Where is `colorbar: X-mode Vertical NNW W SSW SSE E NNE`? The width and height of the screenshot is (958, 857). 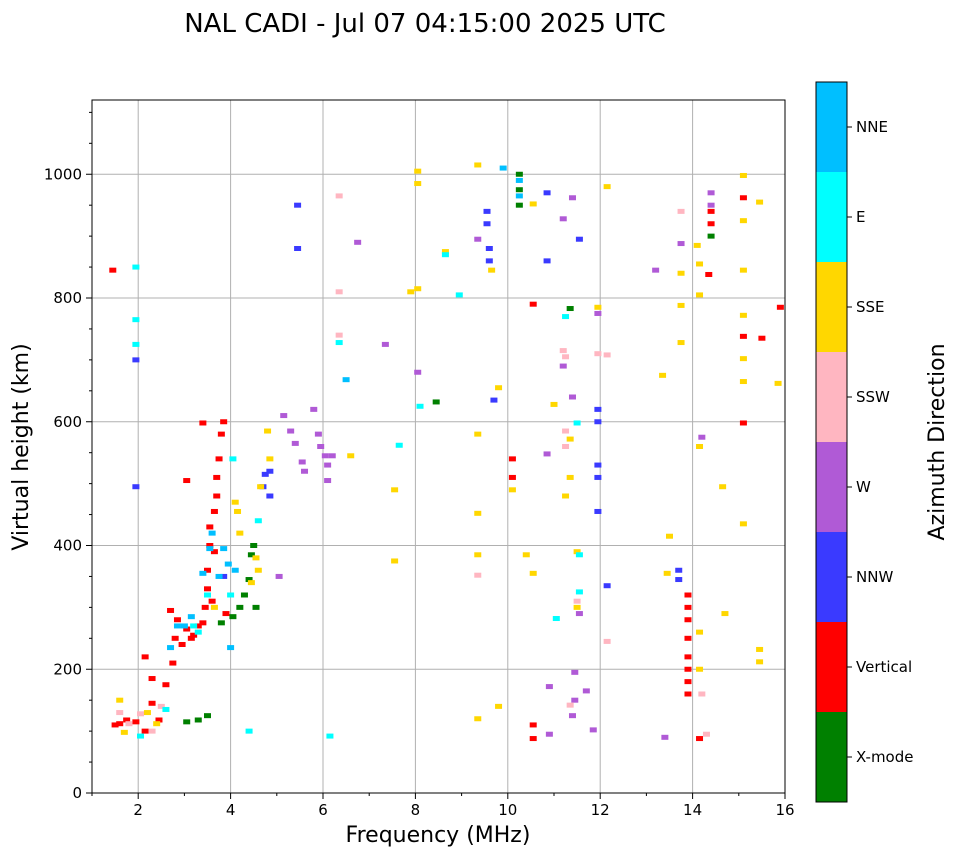 colorbar: X-mode Vertical NNW W SSW SSE E NNE is located at coordinates (864, 442).